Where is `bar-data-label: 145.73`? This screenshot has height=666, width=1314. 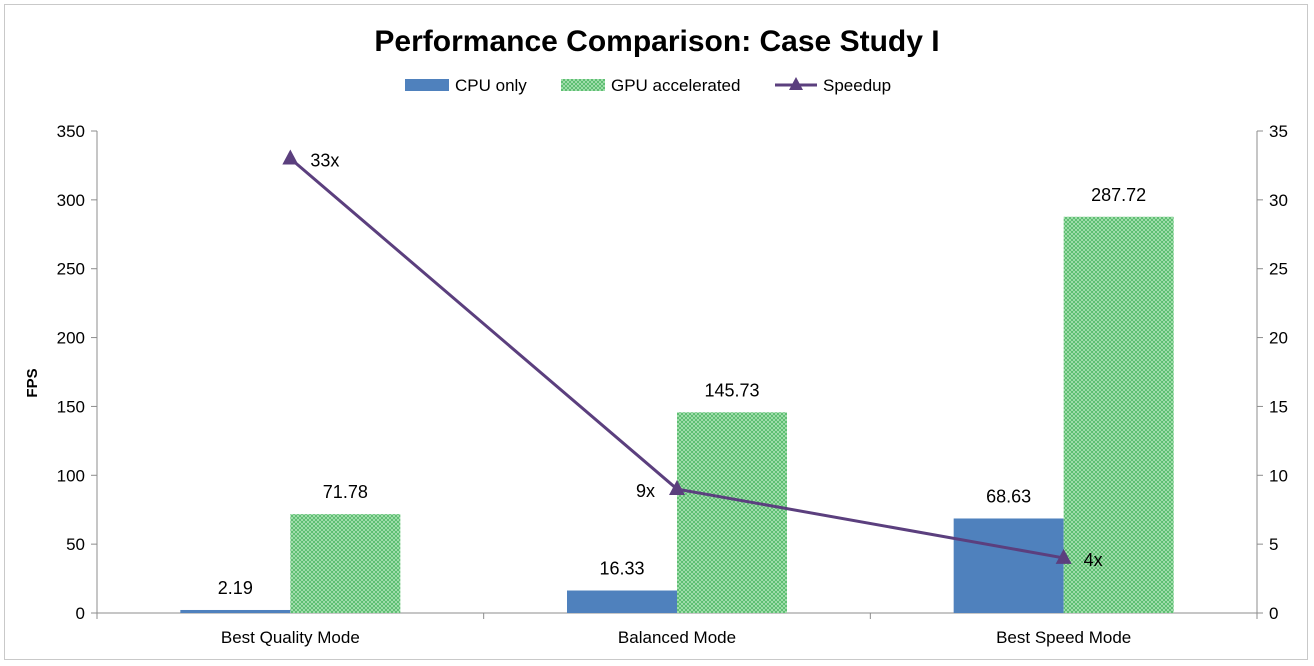 bar-data-label: 145.73 is located at coordinates (731, 390).